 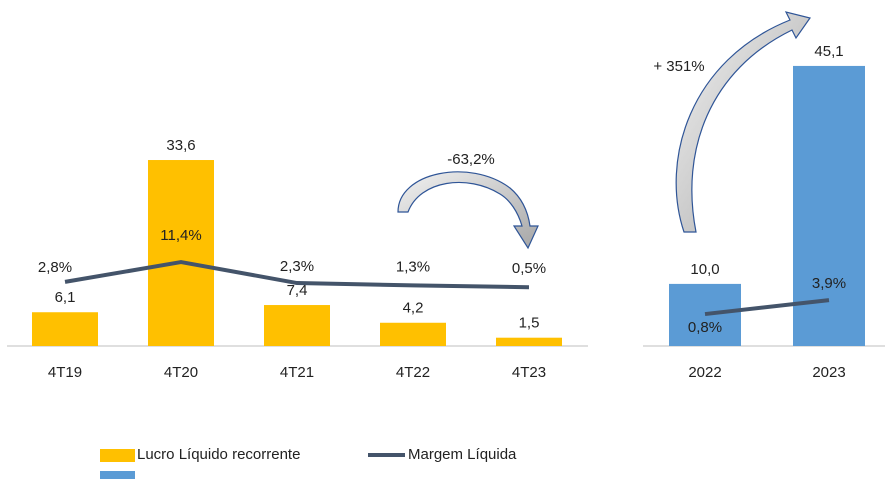 I want to click on x-tick-label: 4T22, so click(x=413, y=372).